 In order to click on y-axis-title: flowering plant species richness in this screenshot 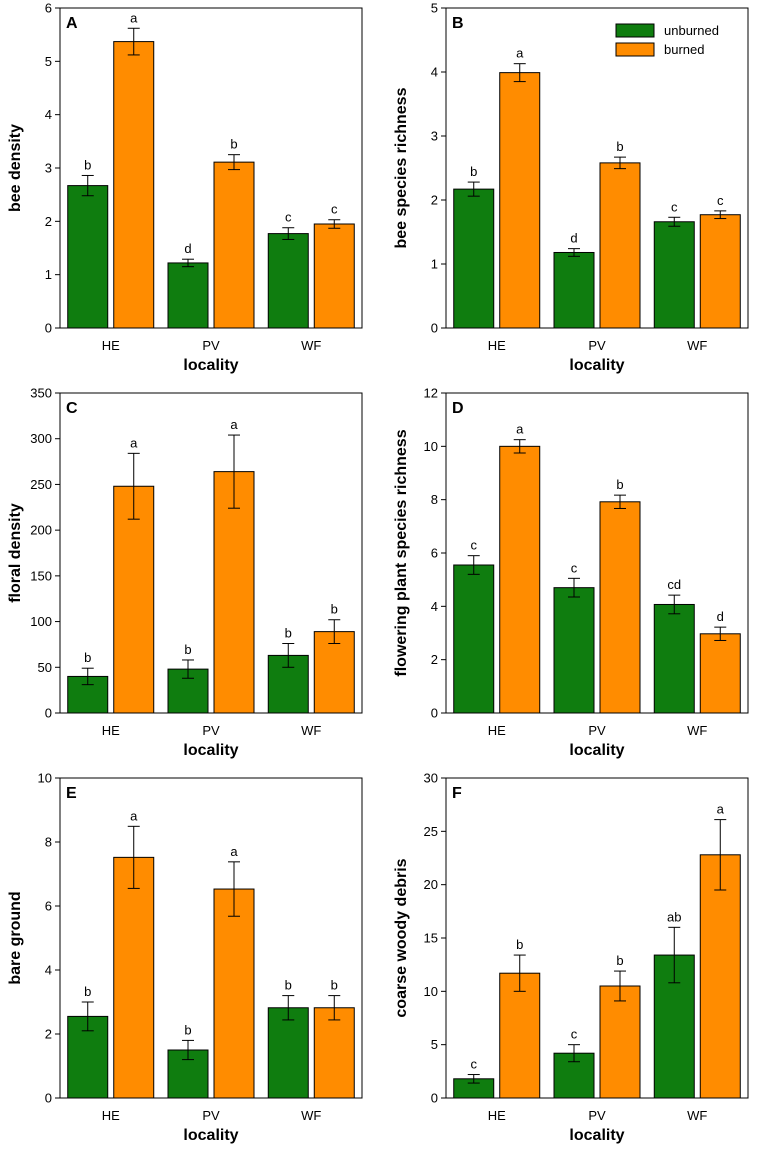, I will do `click(401, 552)`.